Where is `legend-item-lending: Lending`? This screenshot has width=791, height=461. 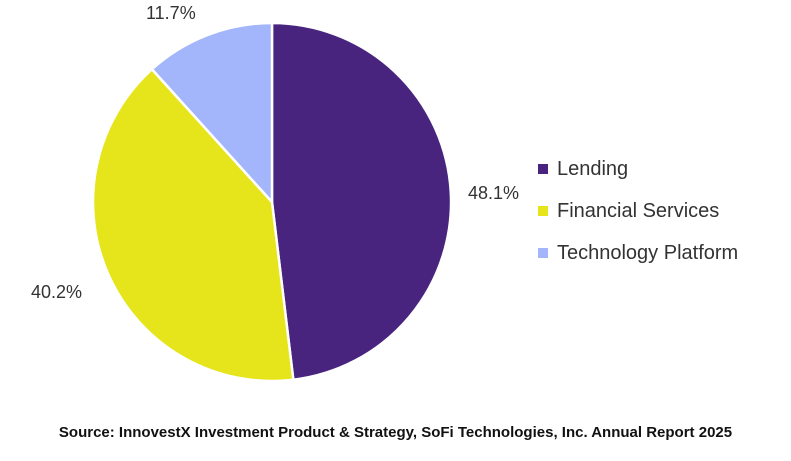 legend-item-lending: Lending is located at coordinates (638, 169).